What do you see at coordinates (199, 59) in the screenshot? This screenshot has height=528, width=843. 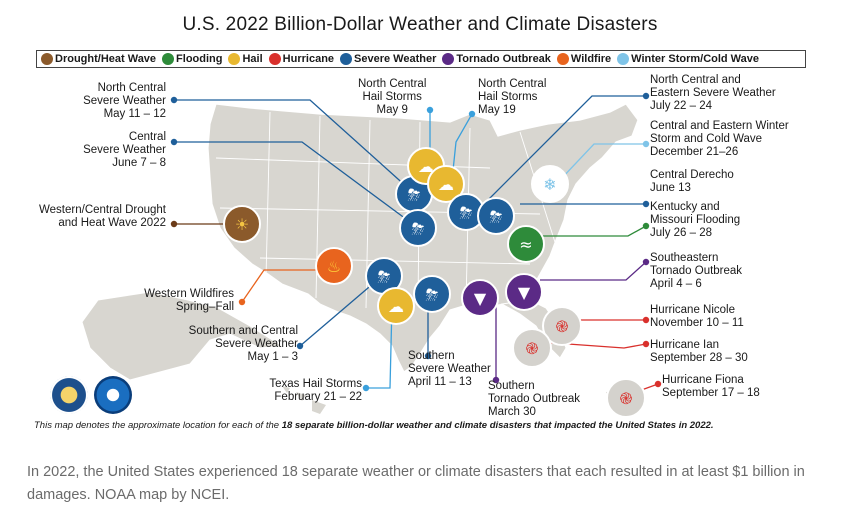 I see `legend-label: Flooding` at bounding box center [199, 59].